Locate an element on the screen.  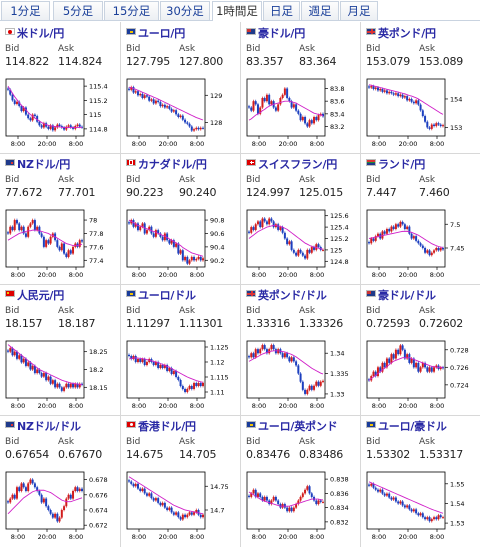
tab-3: 30分足 is located at coordinates (185, 10).